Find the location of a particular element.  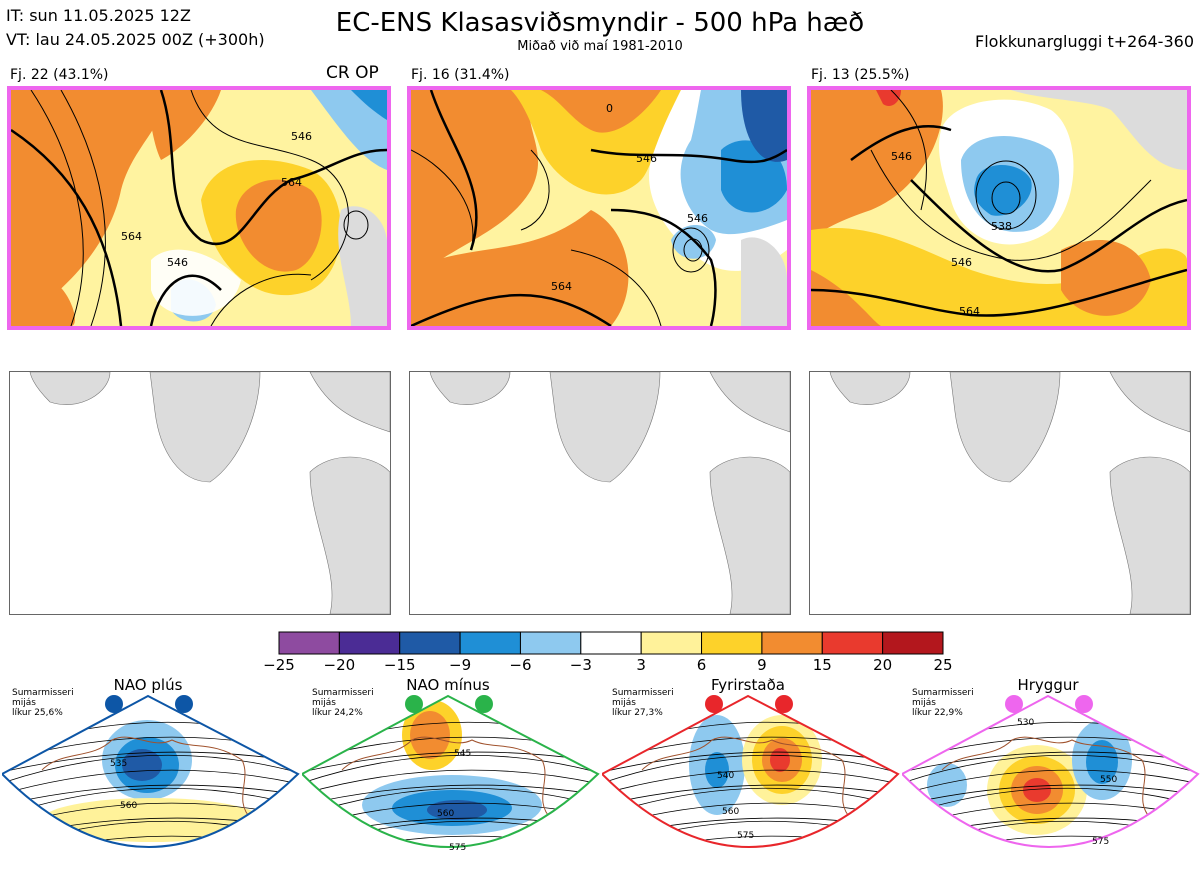

regime-map: 540 560 575 is located at coordinates (751, 771).